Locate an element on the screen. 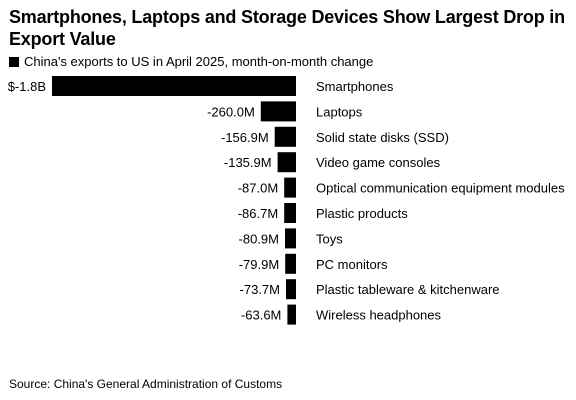 The image size is (576, 400). category-label-4: Optical communication equipment modules is located at coordinates (440, 188).